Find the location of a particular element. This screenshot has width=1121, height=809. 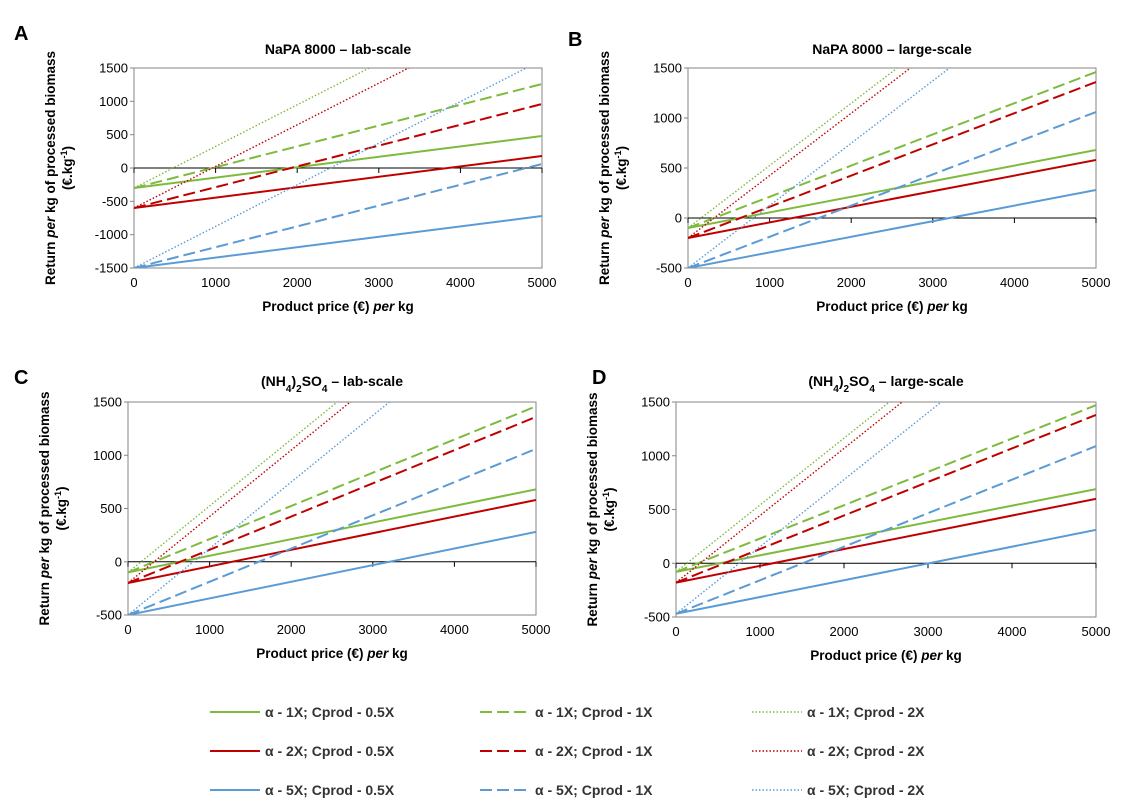

panel-title: NaPA 8000 – large-scale is located at coordinates (892, 49).